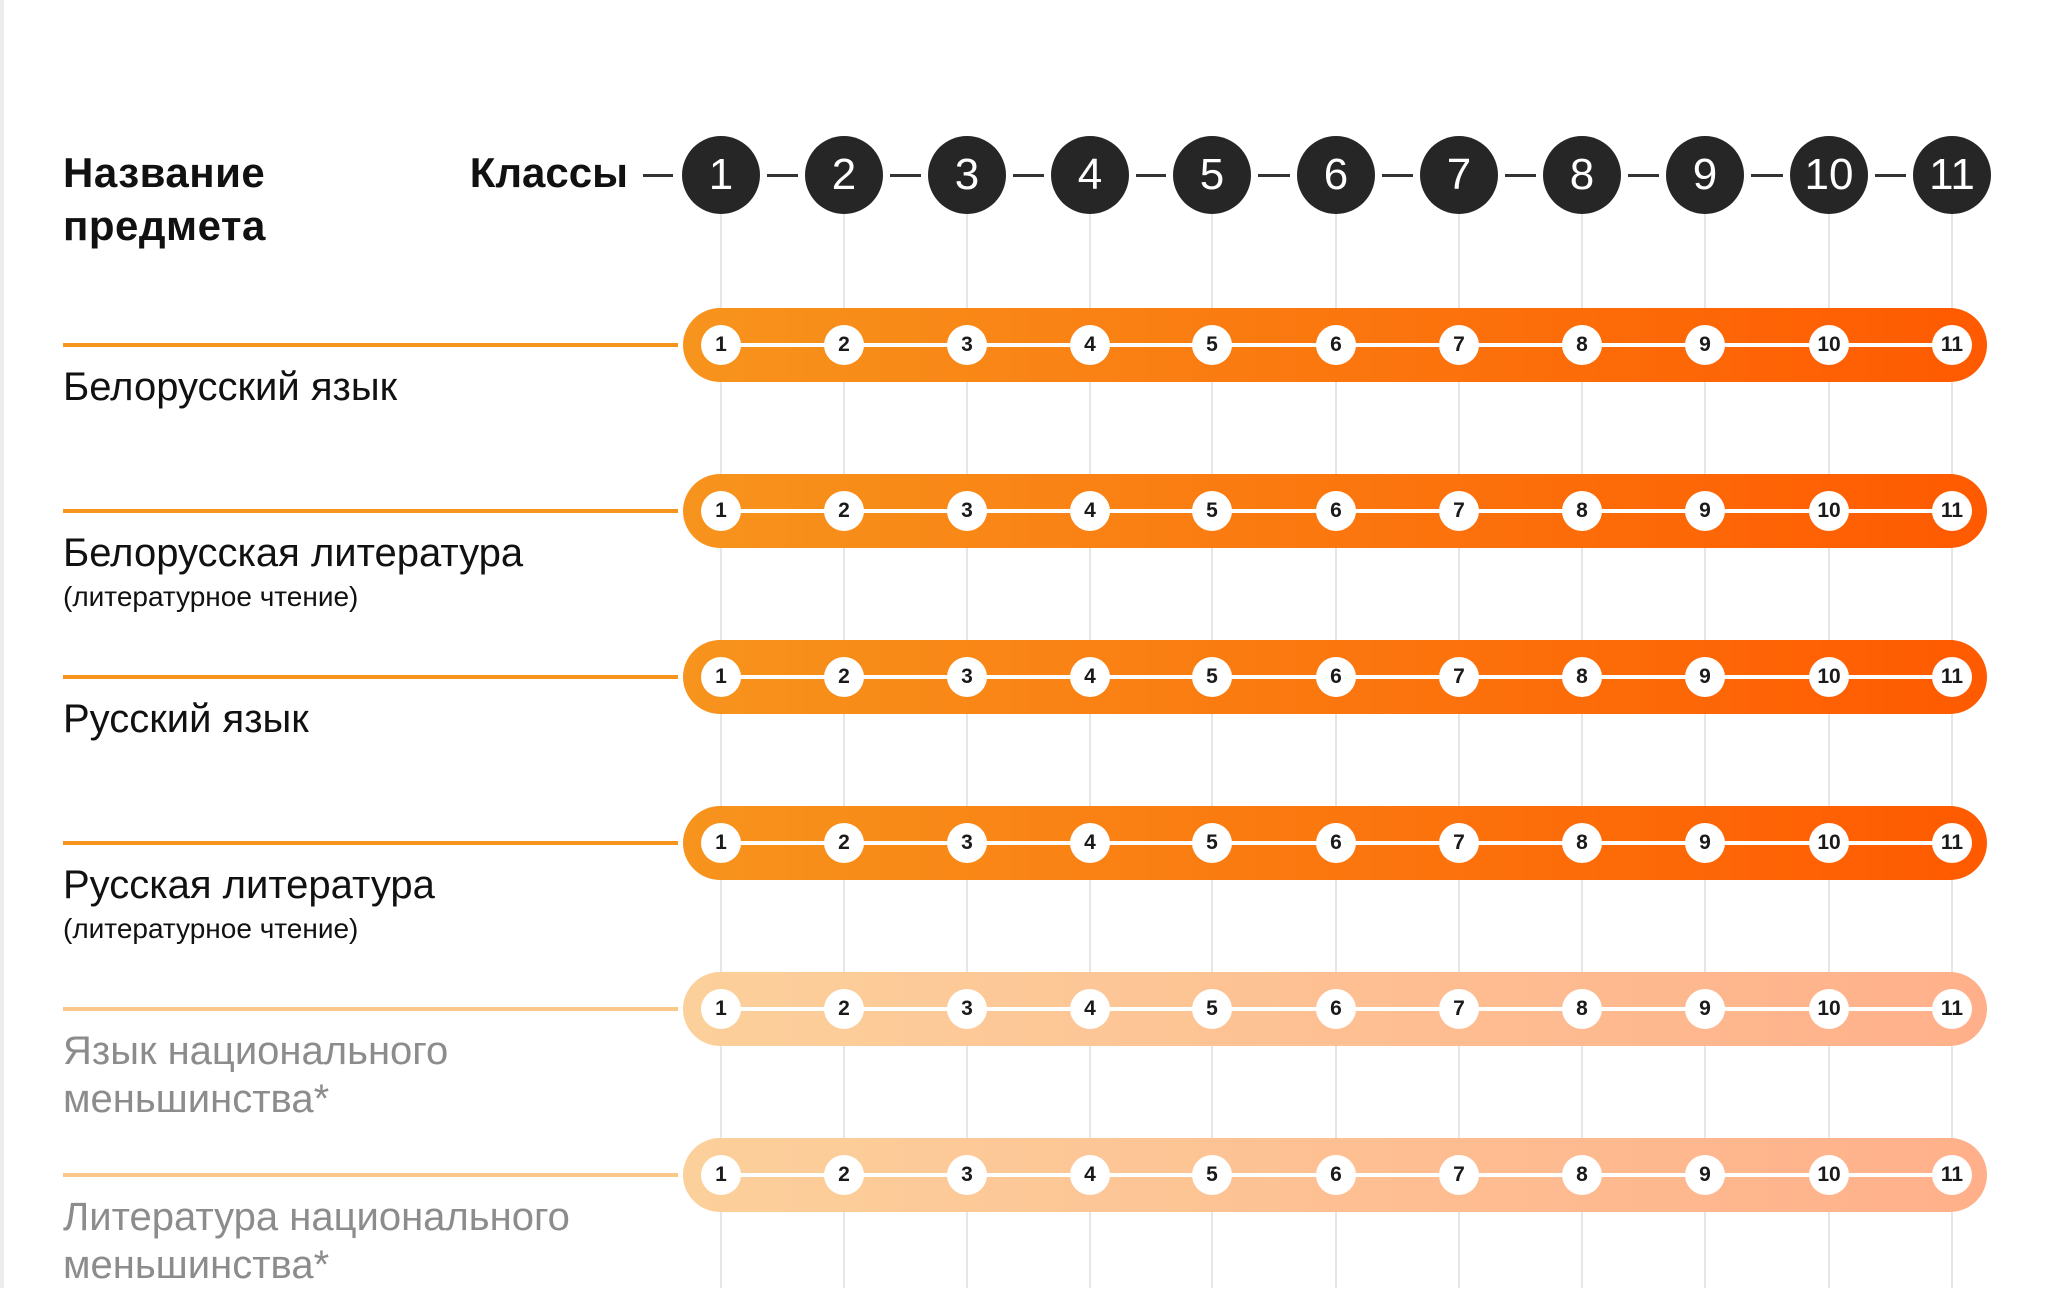  Describe the element at coordinates (186, 719) in the screenshot. I see `subject-name: Русский язык` at that location.